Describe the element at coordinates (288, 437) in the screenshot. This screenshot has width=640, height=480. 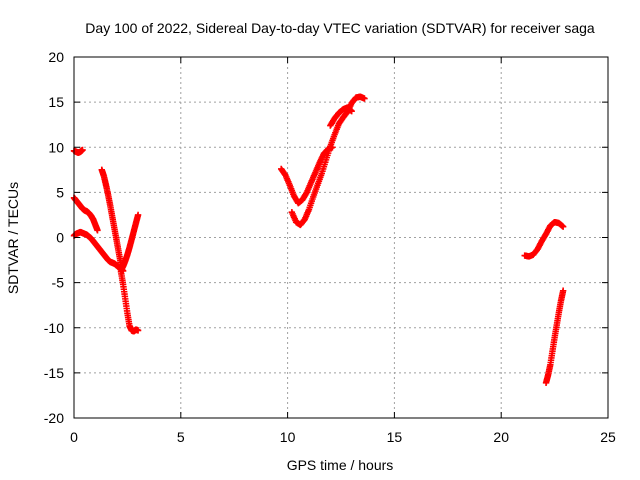
I see `x-tick-label: 10` at that location.